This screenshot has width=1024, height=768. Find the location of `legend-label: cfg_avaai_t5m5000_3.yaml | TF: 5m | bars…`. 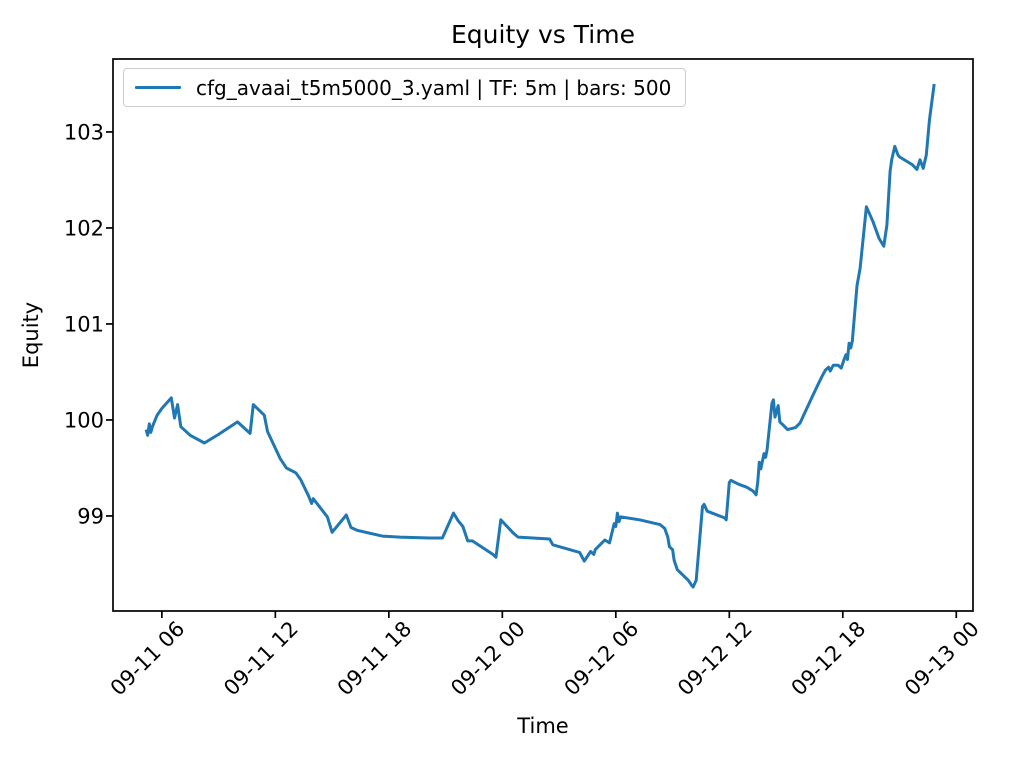

legend-label: cfg_avaai_t5m5000_3.yaml | TF: 5m | bars… is located at coordinates (434, 87).